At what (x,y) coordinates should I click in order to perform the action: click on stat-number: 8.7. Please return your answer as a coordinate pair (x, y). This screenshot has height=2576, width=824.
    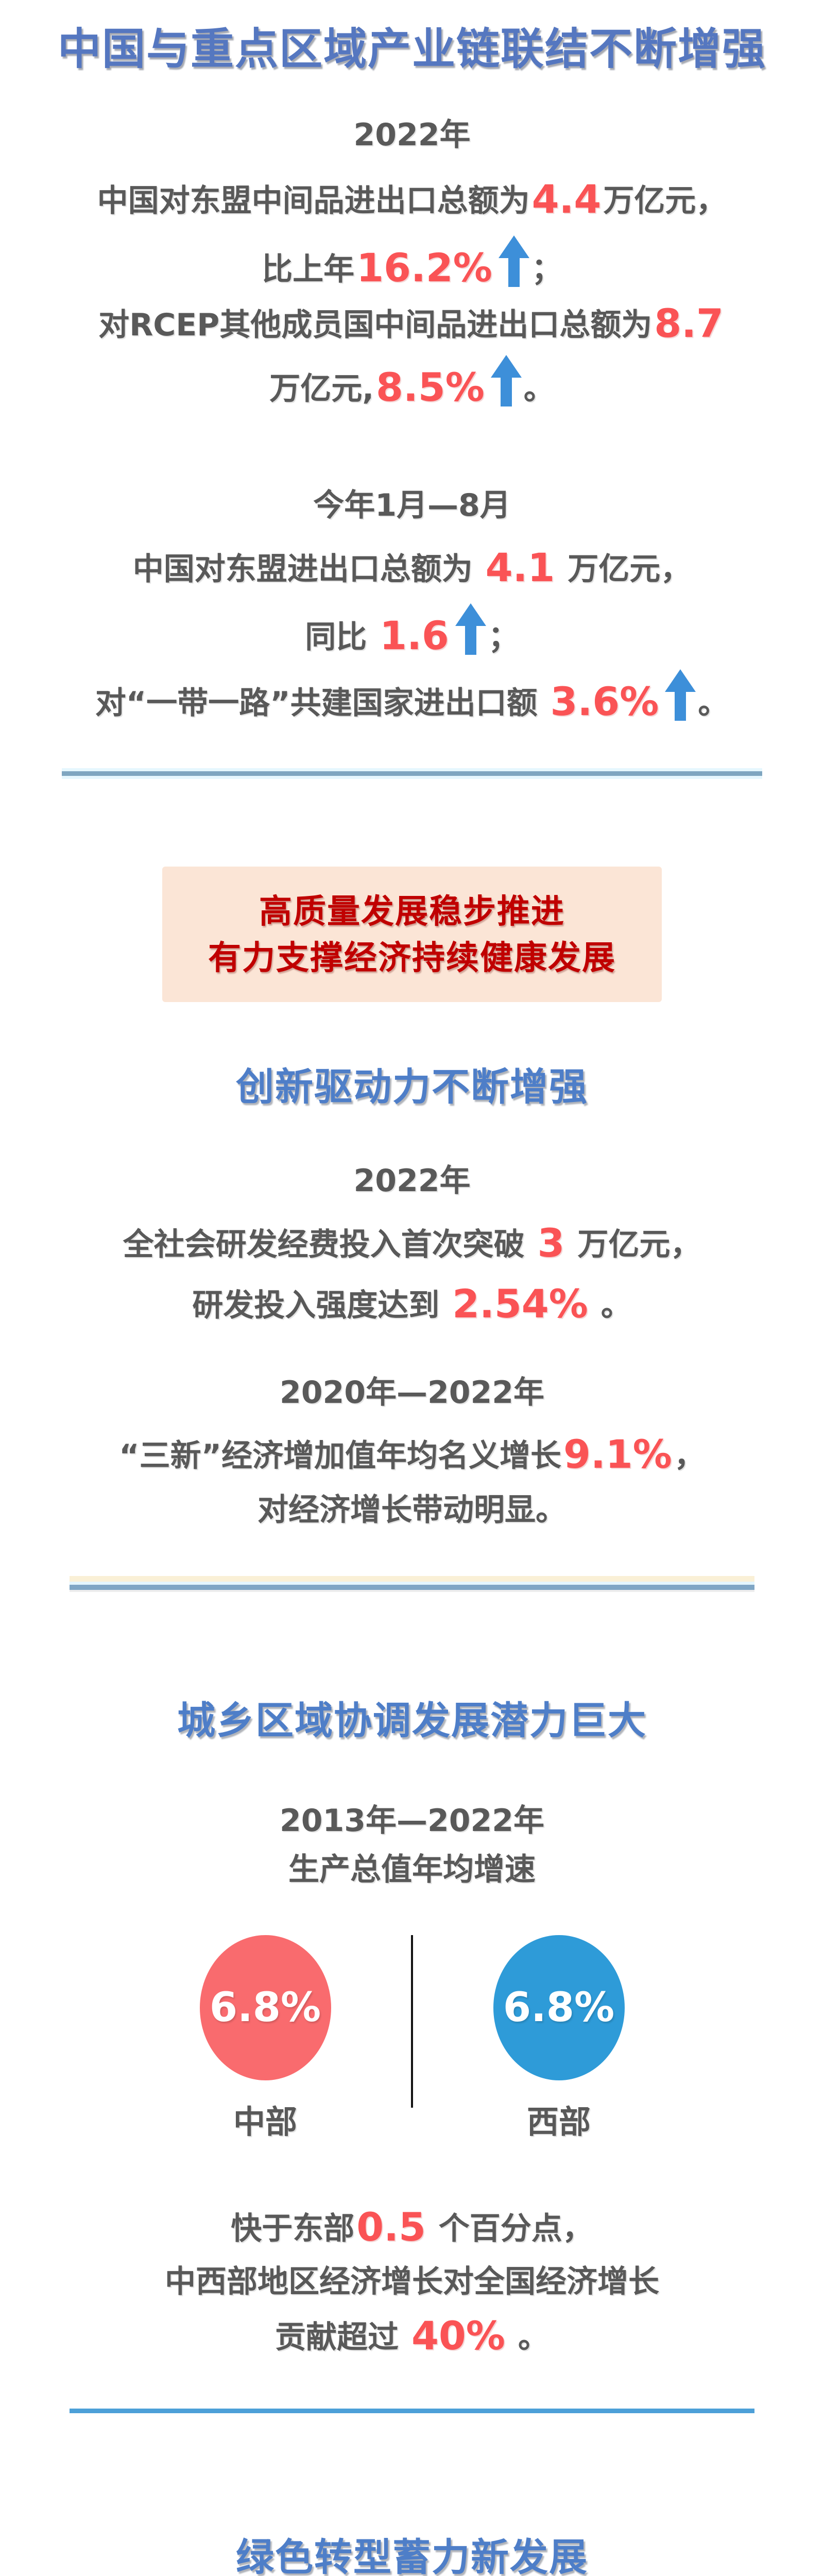
    Looking at the image, I should click on (689, 324).